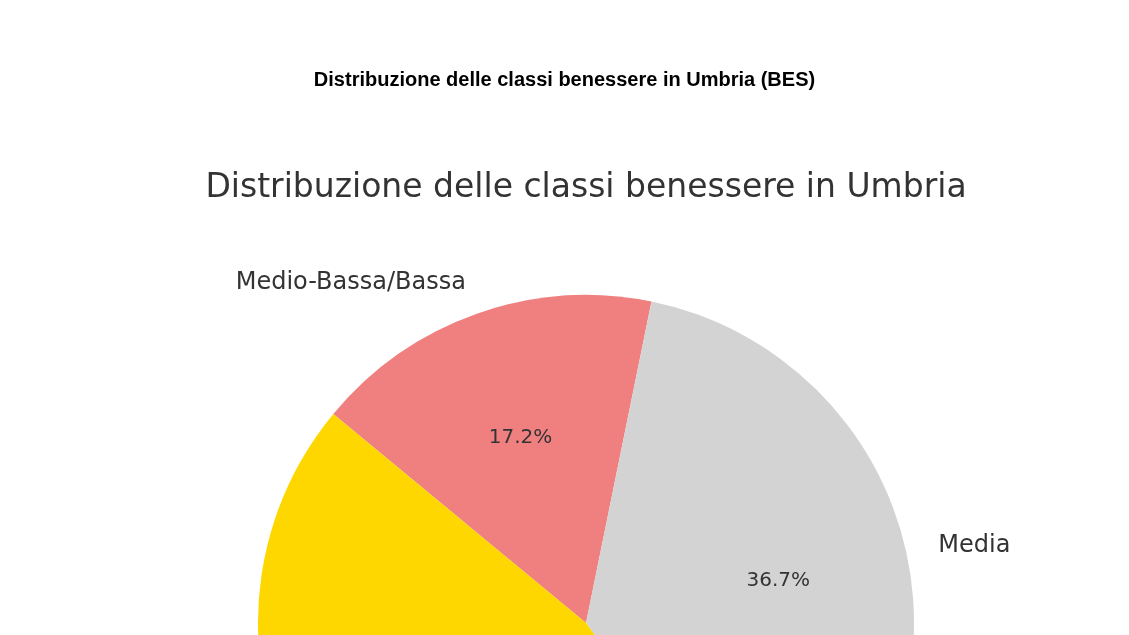  What do you see at coordinates (520, 435) in the screenshot?
I see `data-label: 17.2%` at bounding box center [520, 435].